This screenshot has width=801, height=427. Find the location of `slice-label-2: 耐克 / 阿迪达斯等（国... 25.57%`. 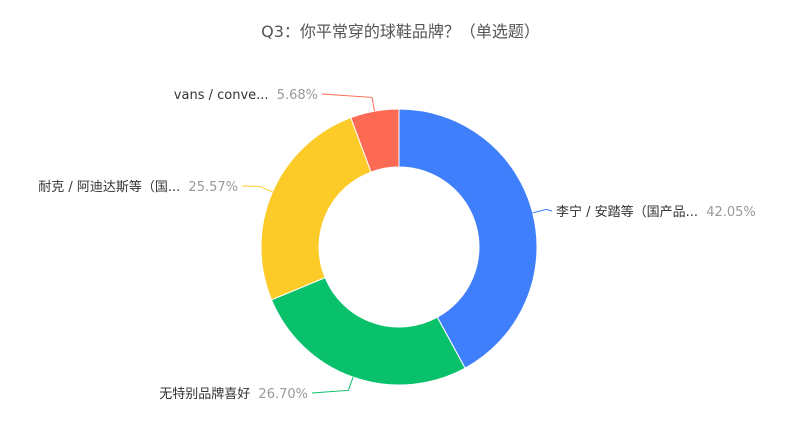

slice-label-2: 耐克 / 阿迪达斯等（国... 25.57% is located at coordinates (138, 187).